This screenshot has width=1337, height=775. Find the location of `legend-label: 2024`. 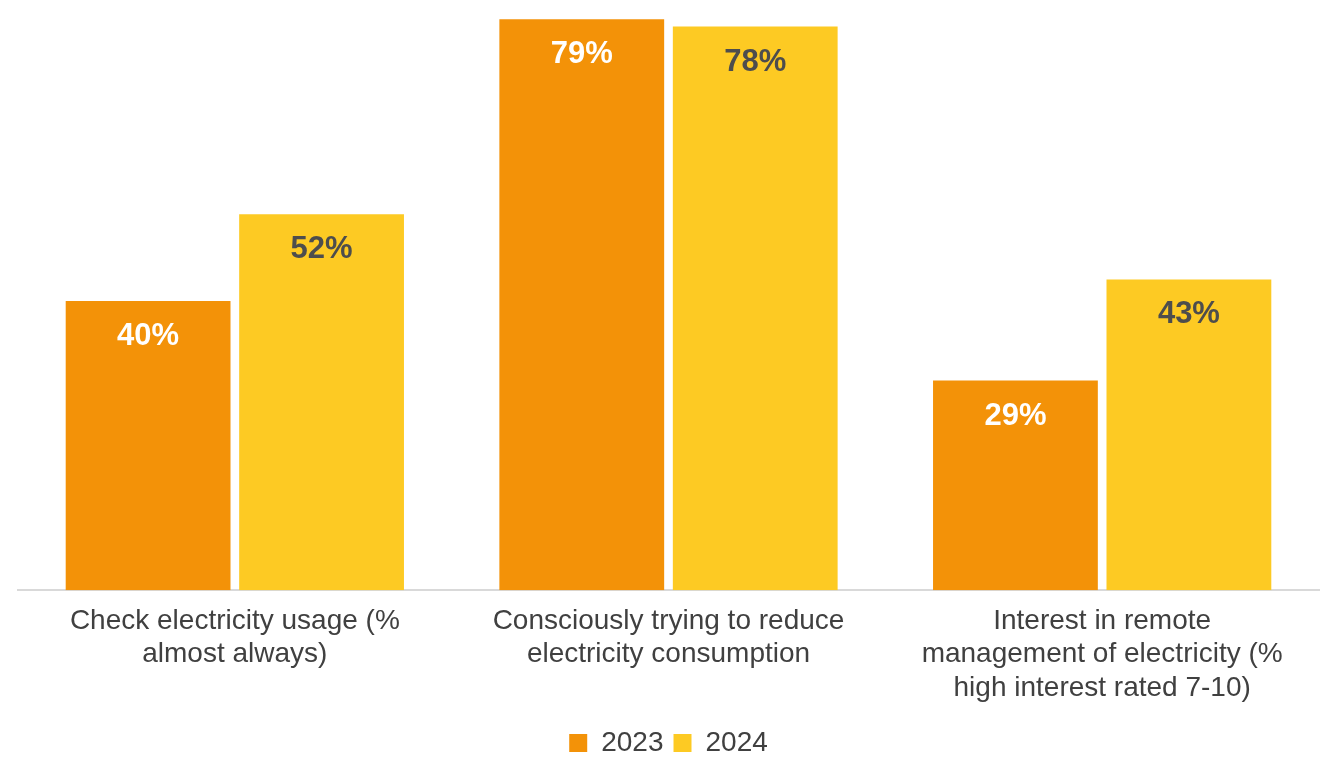

legend-label: 2024 is located at coordinates (736, 741).